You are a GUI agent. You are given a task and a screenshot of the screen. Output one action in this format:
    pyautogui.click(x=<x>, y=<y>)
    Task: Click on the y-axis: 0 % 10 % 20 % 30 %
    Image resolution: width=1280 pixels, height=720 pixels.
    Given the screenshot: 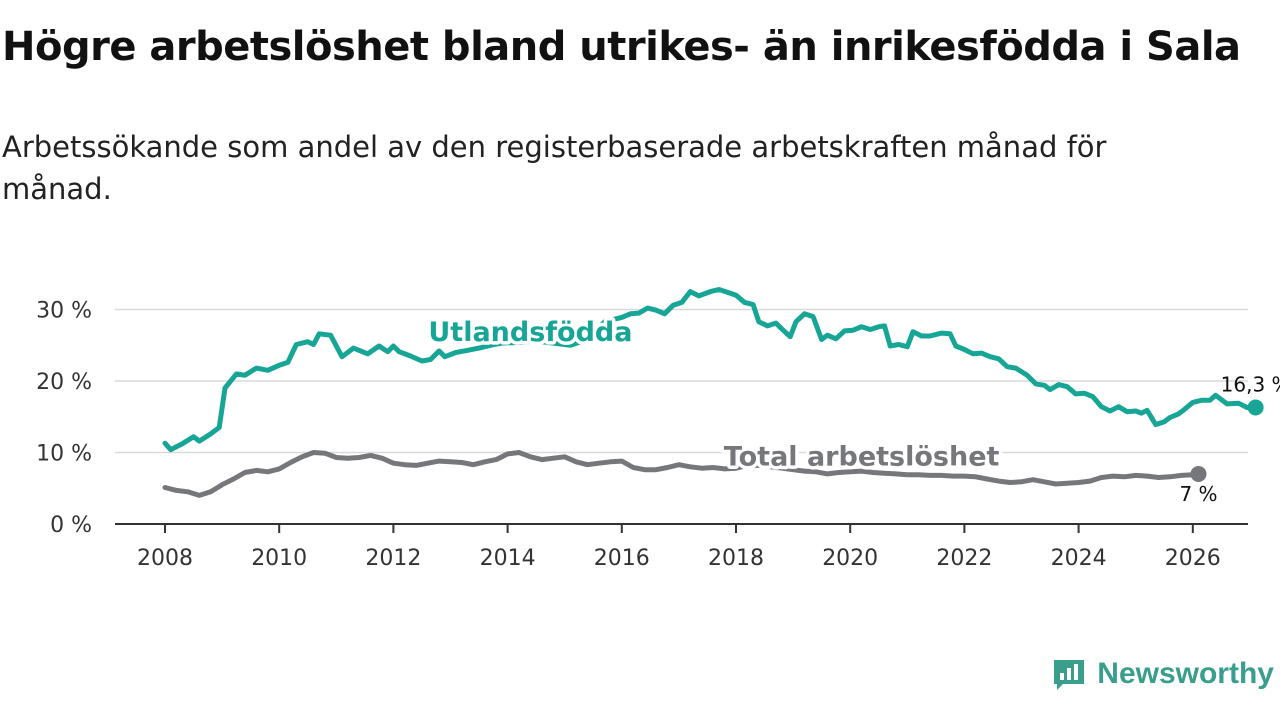 What is the action you would take?
    pyautogui.click(x=64, y=419)
    